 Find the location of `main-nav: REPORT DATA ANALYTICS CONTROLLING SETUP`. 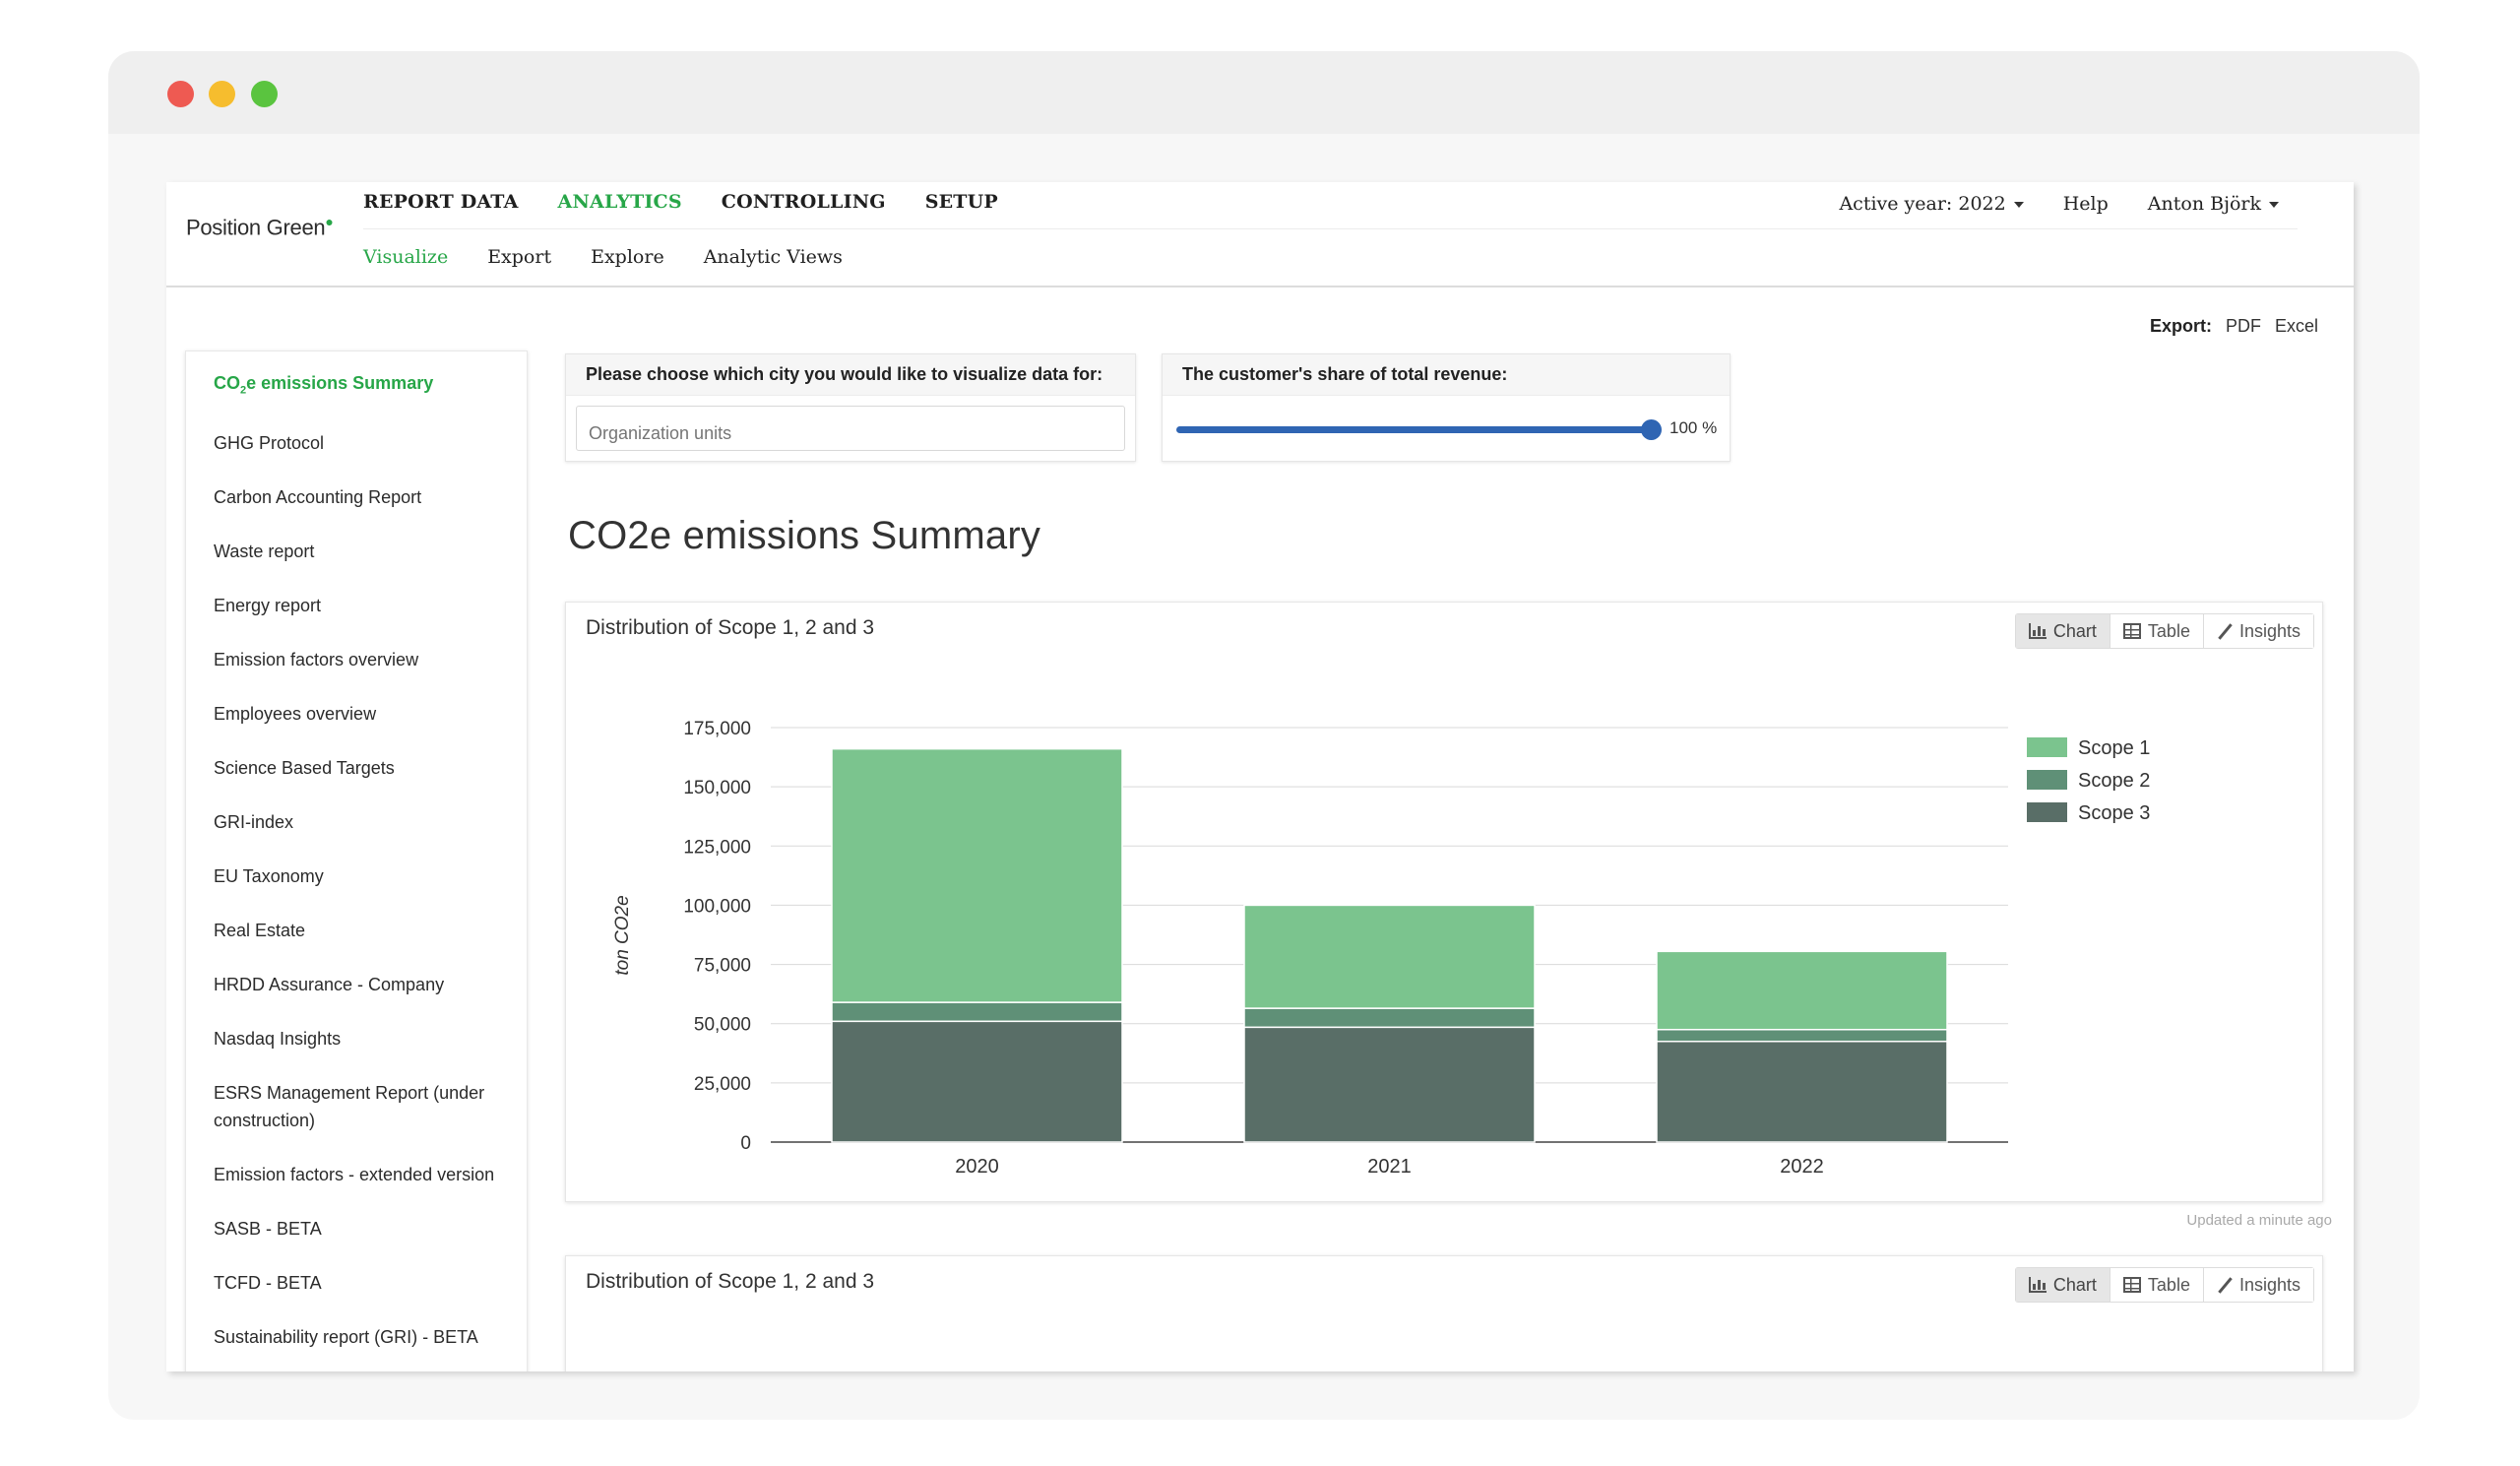

main-nav: REPORT DATA ANALYTICS CONTROLLING SETUP is located at coordinates (680, 202).